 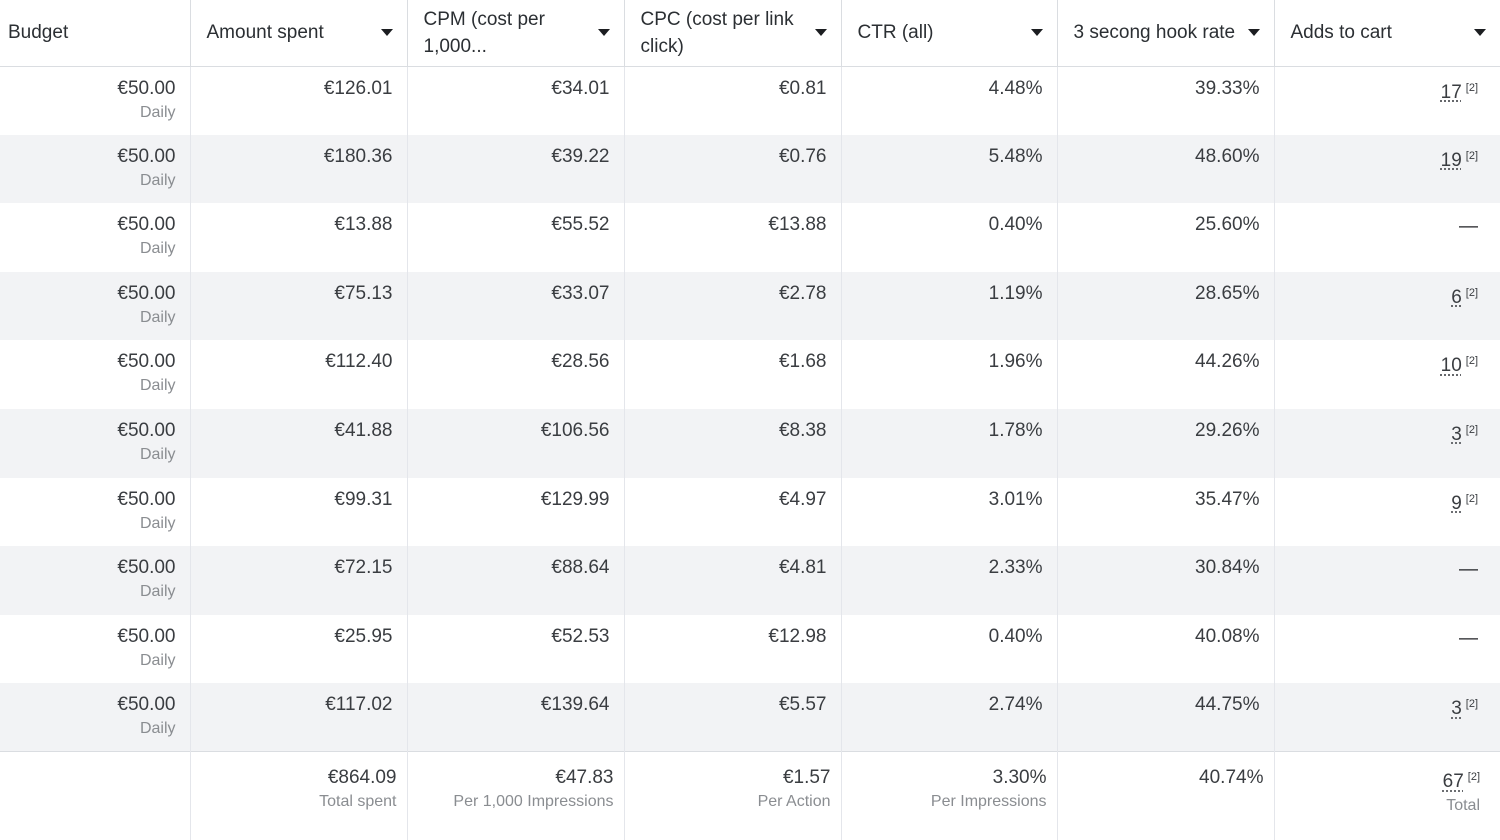 What do you see at coordinates (949, 717) in the screenshot?
I see `ctr-cell: 2.74%` at bounding box center [949, 717].